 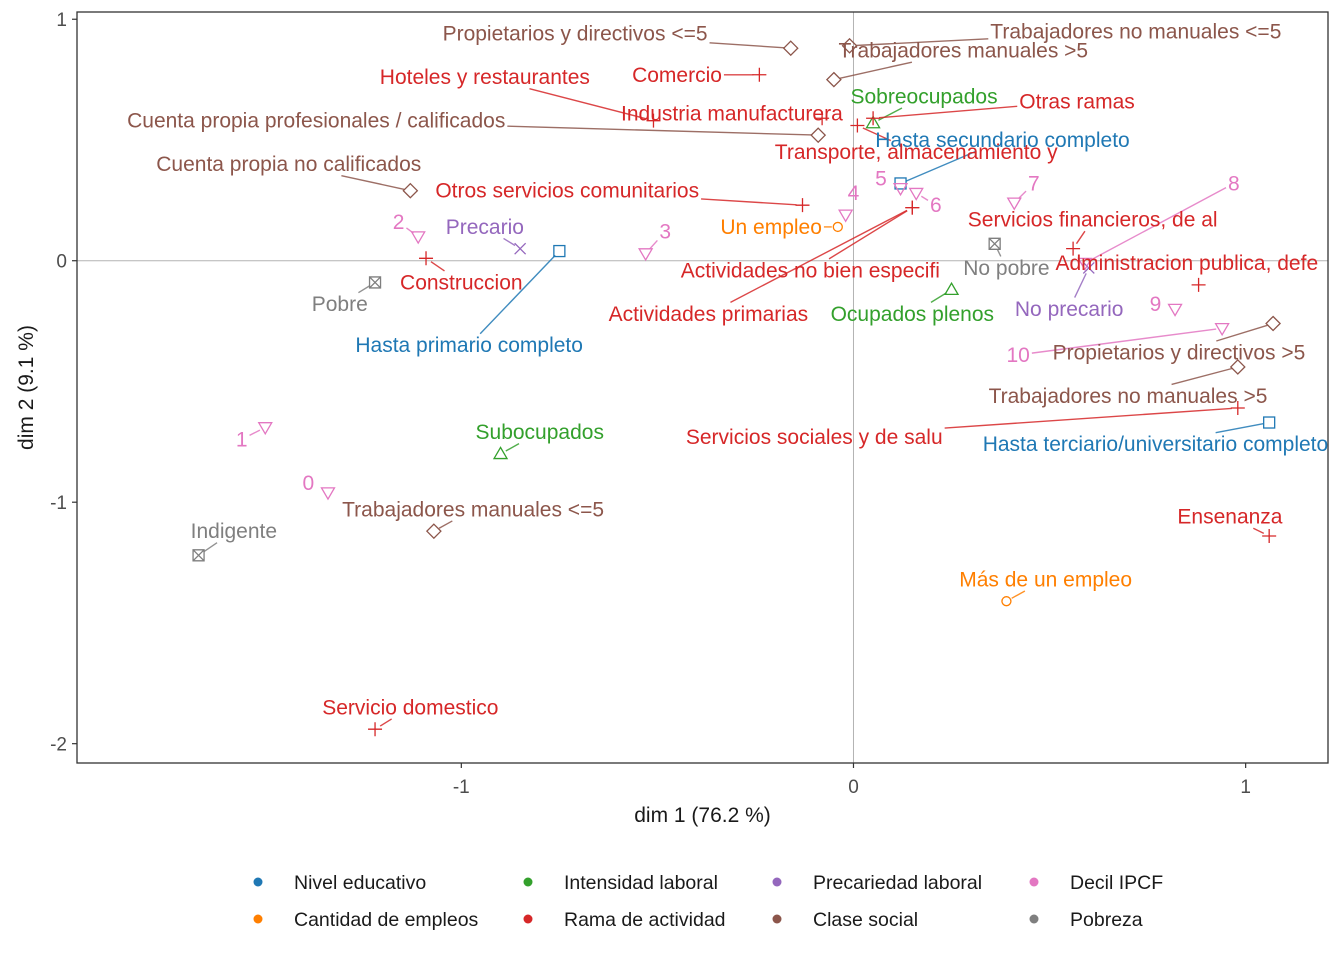 I want to click on connector-nivel-educativo-hasta-terciario-universitario-completo, so click(x=1239, y=428).